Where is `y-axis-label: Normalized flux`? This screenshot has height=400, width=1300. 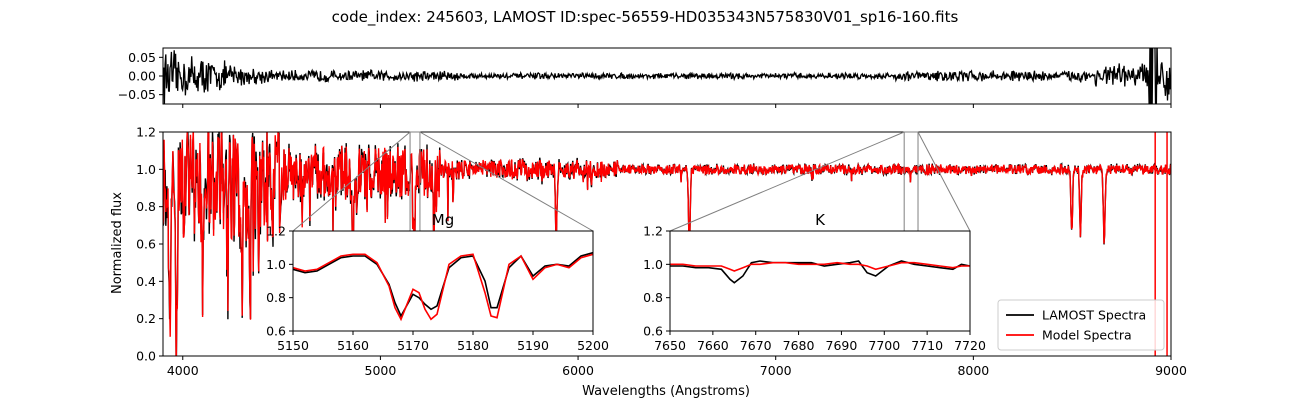
y-axis-label: Normalized flux is located at coordinates (117, 243).